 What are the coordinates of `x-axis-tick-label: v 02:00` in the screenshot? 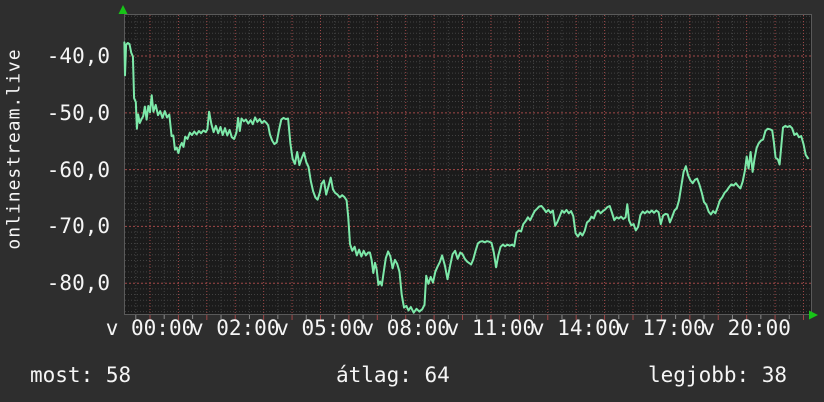 It's located at (235, 328).